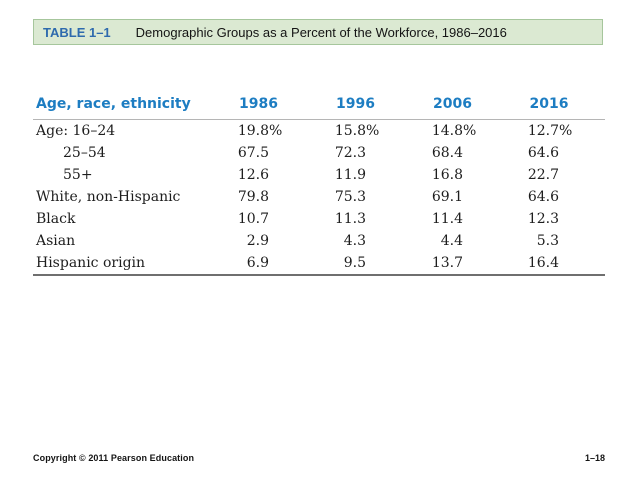 This screenshot has width=638, height=479. I want to click on value-cell: 4.3, so click(363, 241).